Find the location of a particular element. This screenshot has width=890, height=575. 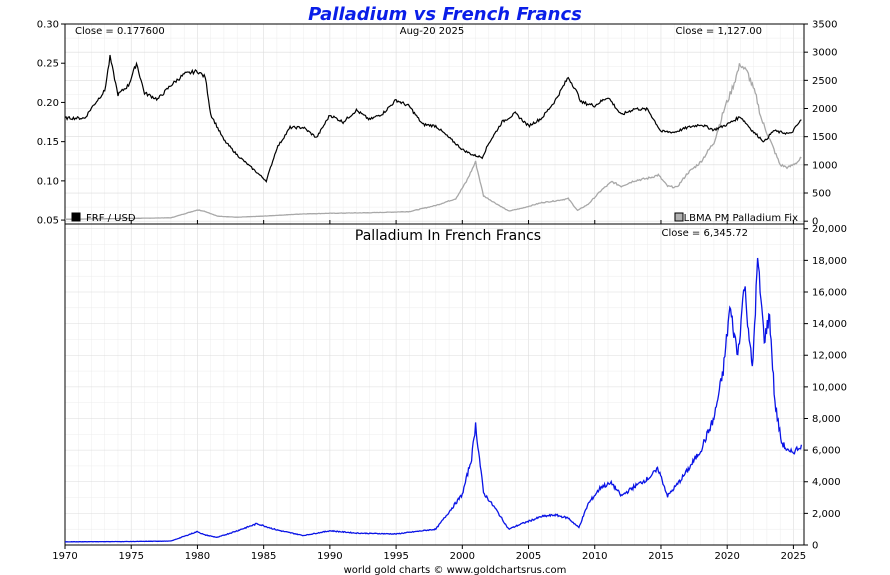

top-left-tick-label: 0.05 is located at coordinates (48, 221).